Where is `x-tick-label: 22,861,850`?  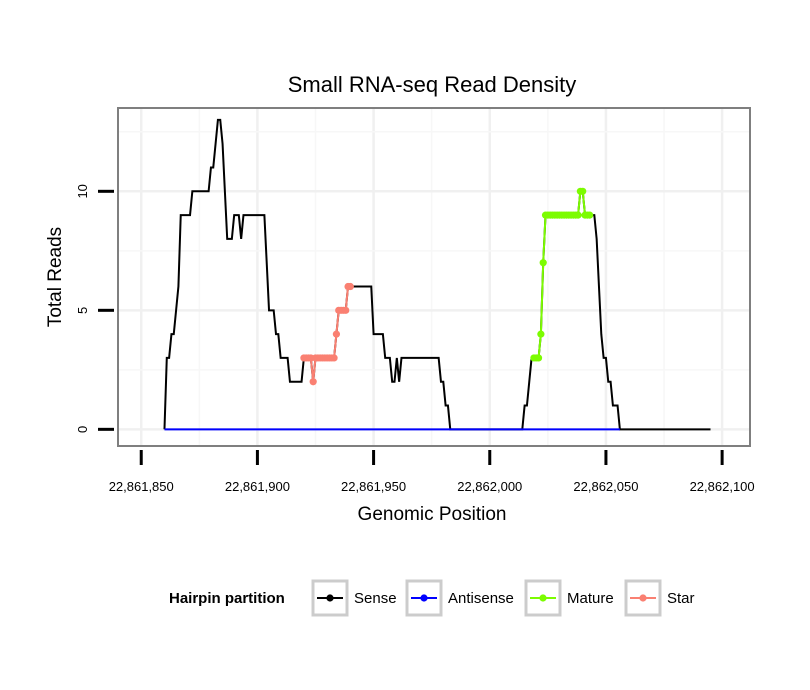 x-tick-label: 22,861,850 is located at coordinates (141, 486).